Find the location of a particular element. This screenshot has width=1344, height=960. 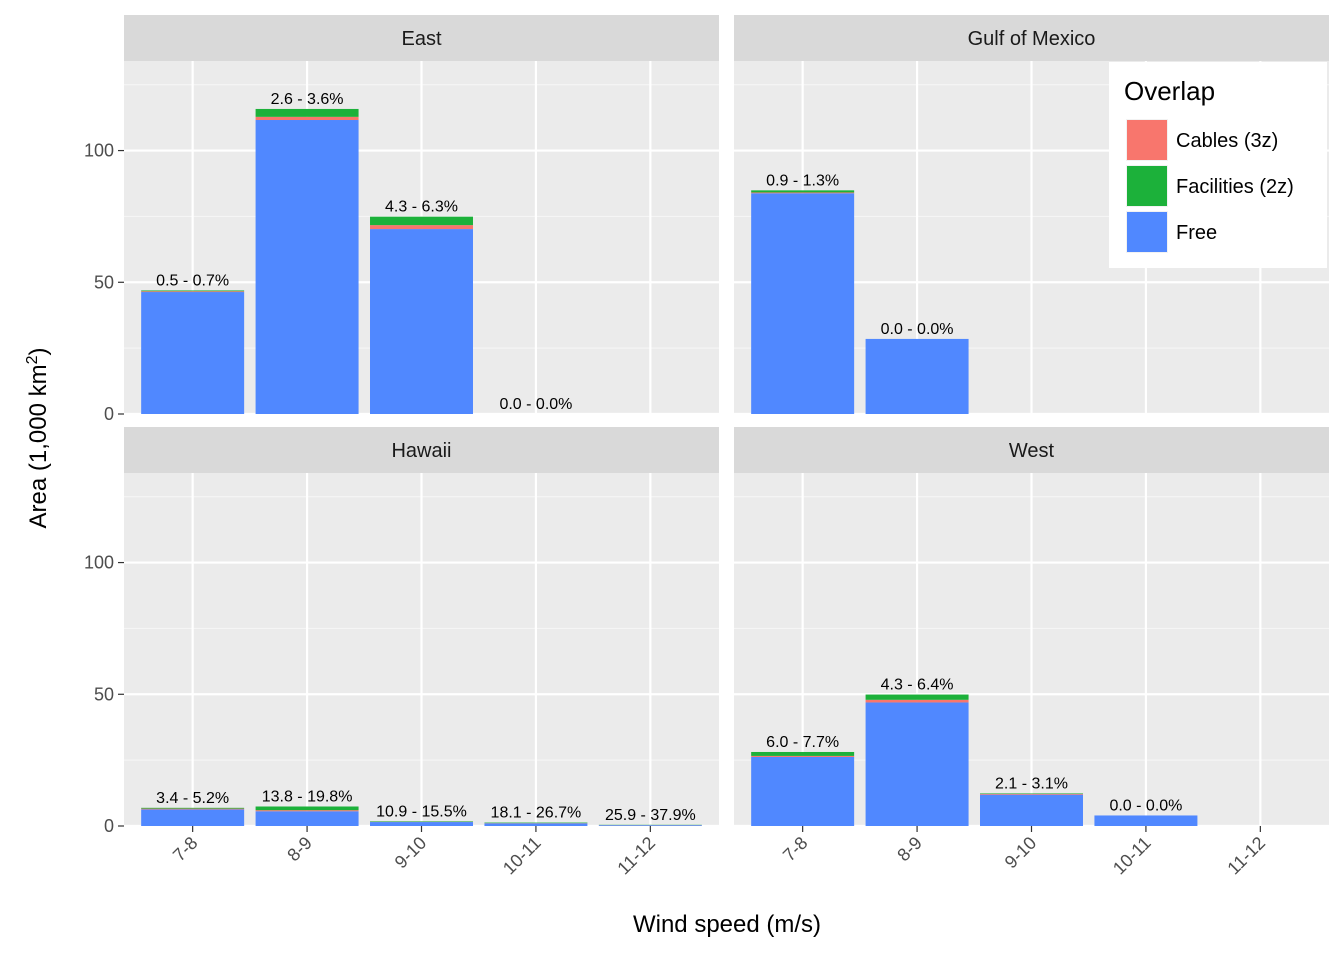

strip-label-west: West is located at coordinates (1032, 451).